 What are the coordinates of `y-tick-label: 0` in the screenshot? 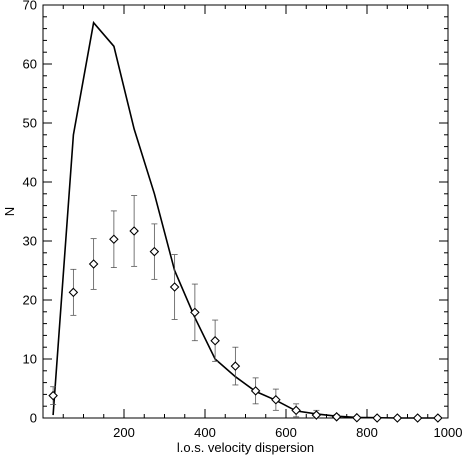 It's located at (33, 418).